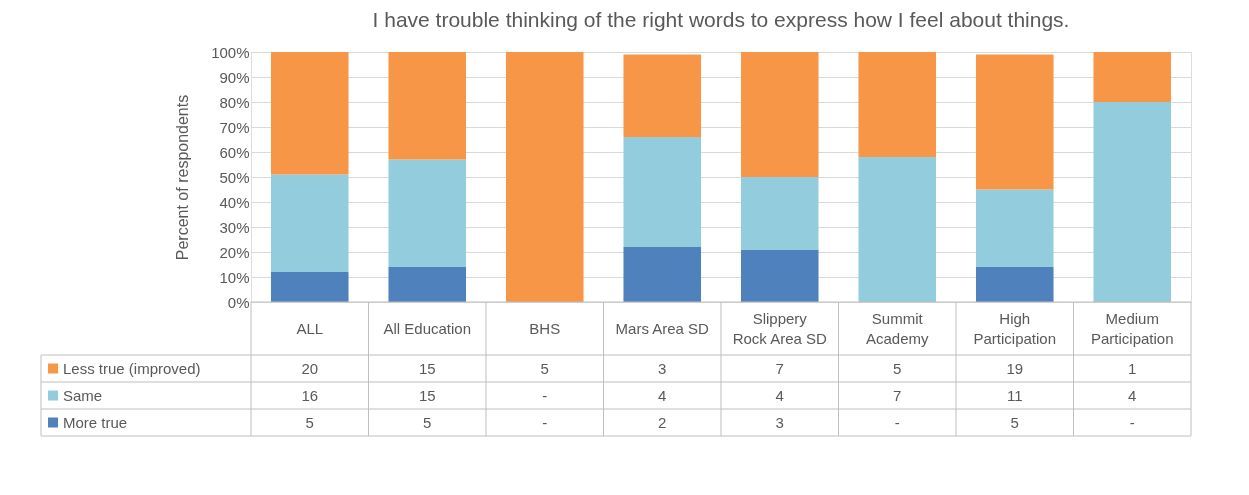 This screenshot has width=1249, height=495. I want to click on legend-label: More true, so click(95, 422).